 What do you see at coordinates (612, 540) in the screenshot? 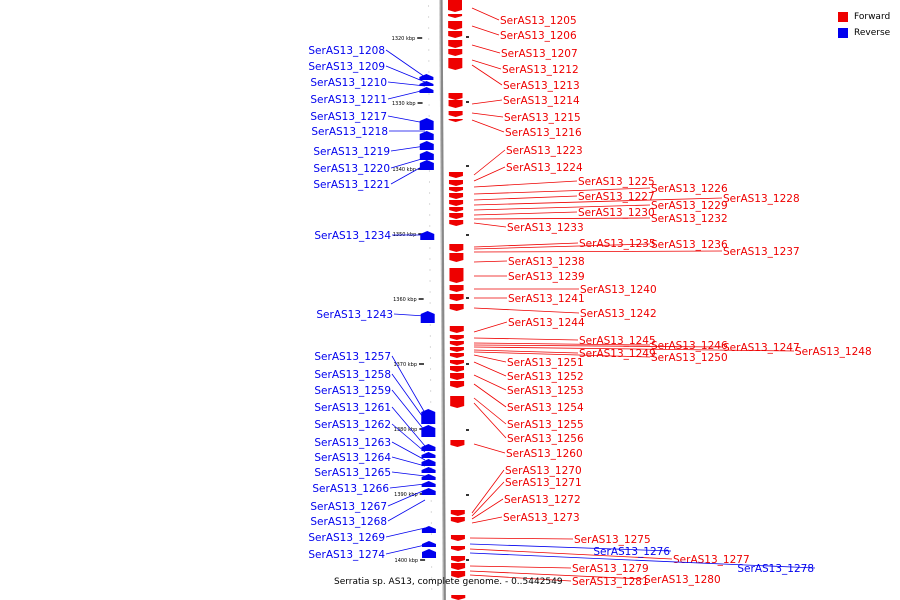
I see `forward-gene-label: SerAS13_1275` at bounding box center [612, 540].